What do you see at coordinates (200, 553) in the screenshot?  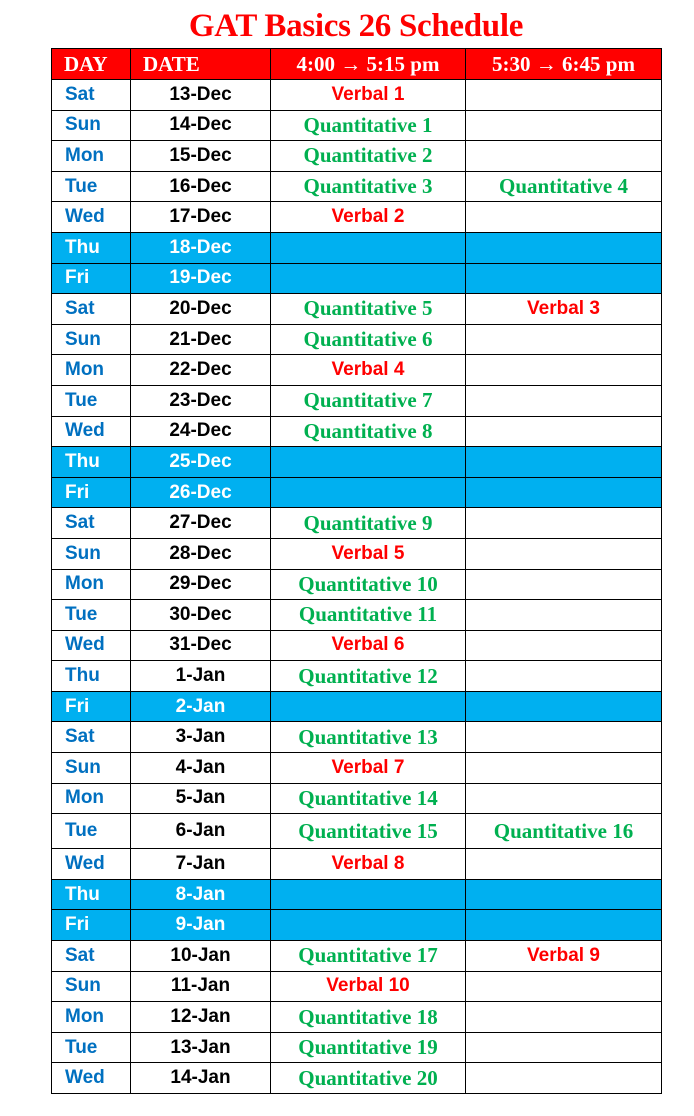 I see `date-cell: 28-Dec` at bounding box center [200, 553].